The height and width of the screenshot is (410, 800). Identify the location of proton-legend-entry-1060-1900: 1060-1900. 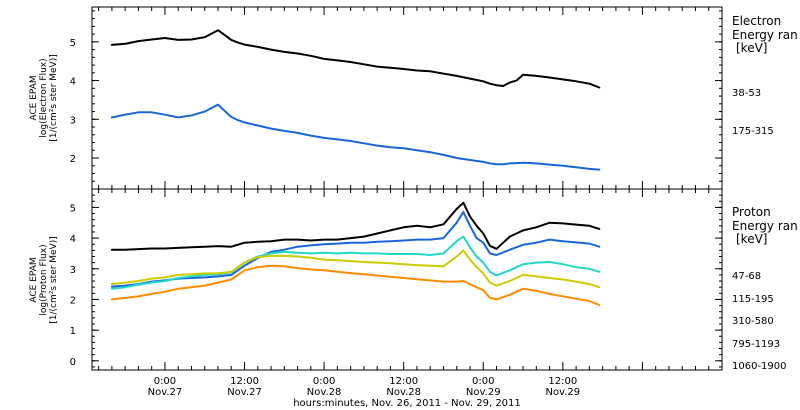
(759, 366).